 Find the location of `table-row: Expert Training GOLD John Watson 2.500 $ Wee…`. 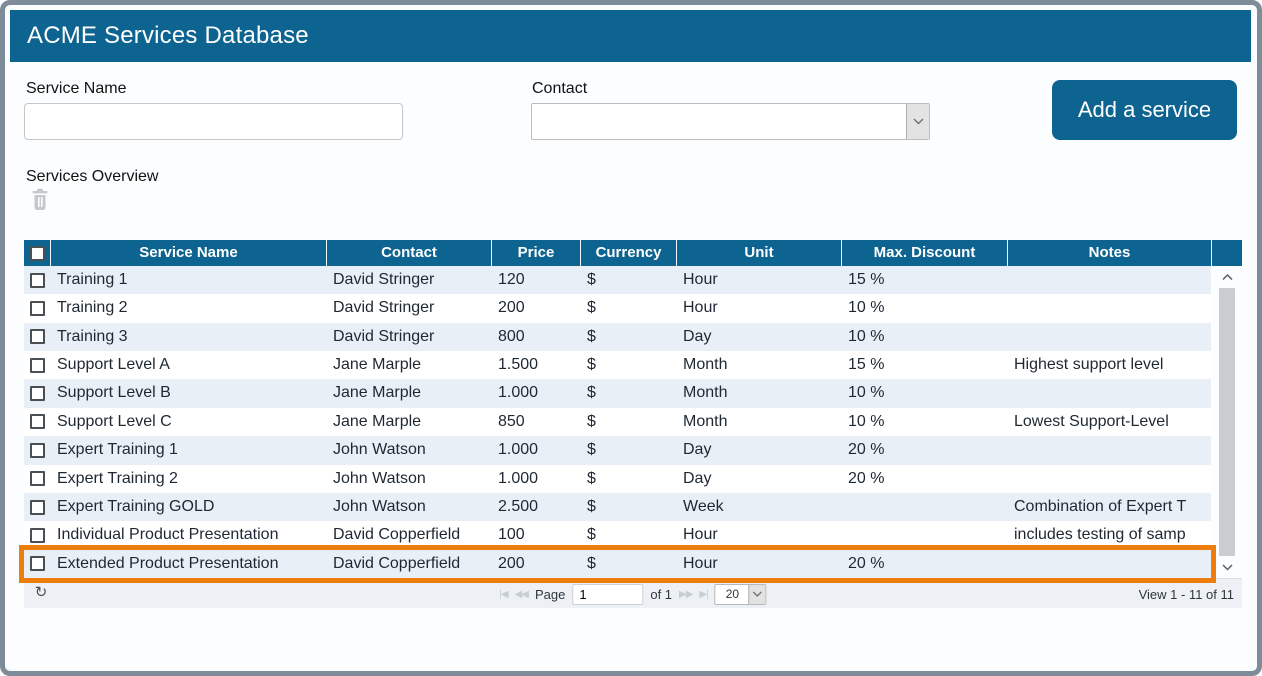

table-row: Expert Training GOLD John Watson 2.500 $ Wee… is located at coordinates (617, 507).